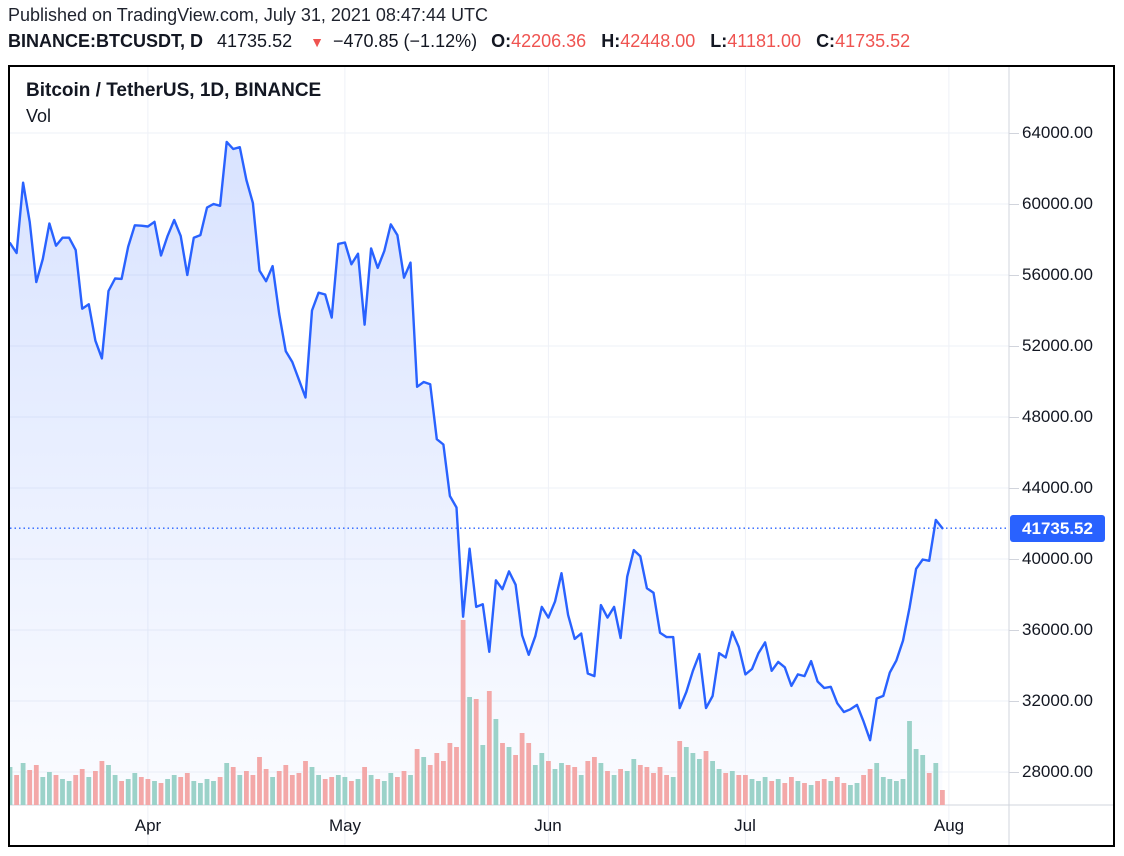 This screenshot has height=856, width=1124. What do you see at coordinates (826, 41) in the screenshot?
I see `close-label: C:` at bounding box center [826, 41].